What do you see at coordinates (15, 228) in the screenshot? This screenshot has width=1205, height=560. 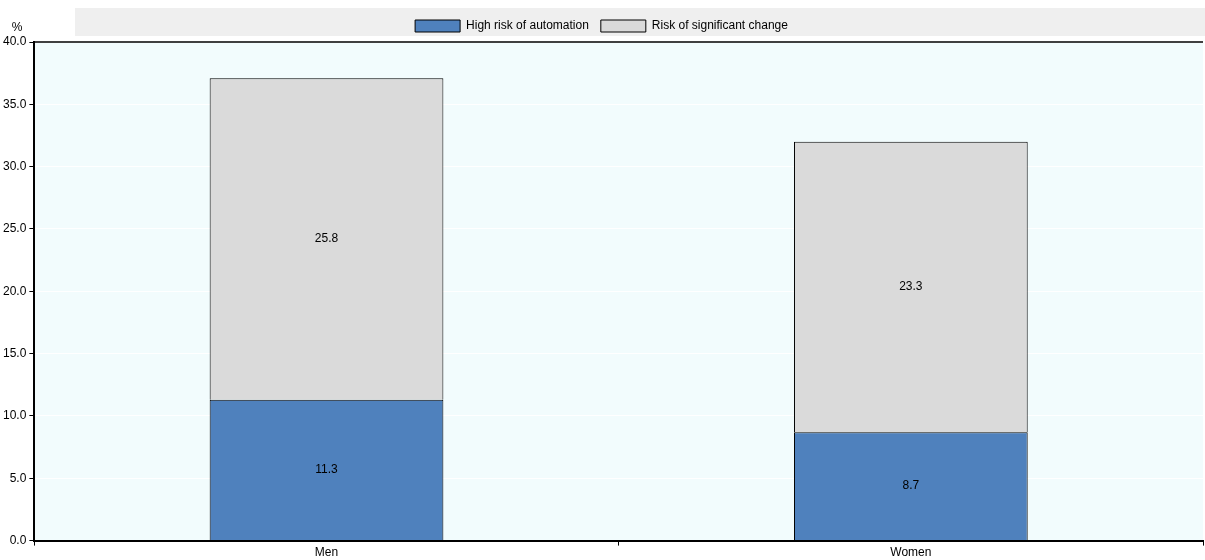 I see `y-tick-label: 25.0` at bounding box center [15, 228].